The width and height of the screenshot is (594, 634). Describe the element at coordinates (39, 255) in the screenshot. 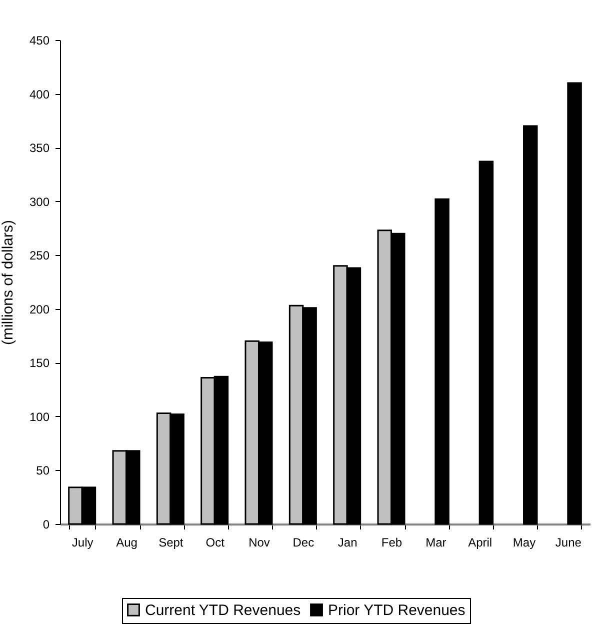

I see `y-tick-label: 250` at that location.